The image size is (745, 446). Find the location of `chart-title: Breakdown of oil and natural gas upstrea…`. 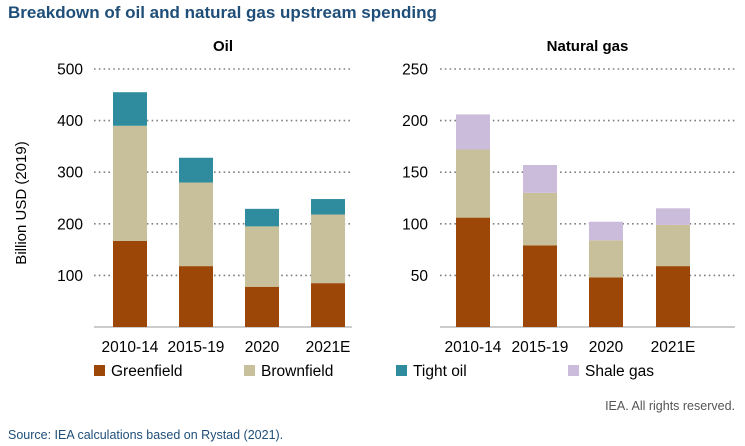

chart-title: Breakdown of oil and natural gas upstrea… is located at coordinates (222, 12).